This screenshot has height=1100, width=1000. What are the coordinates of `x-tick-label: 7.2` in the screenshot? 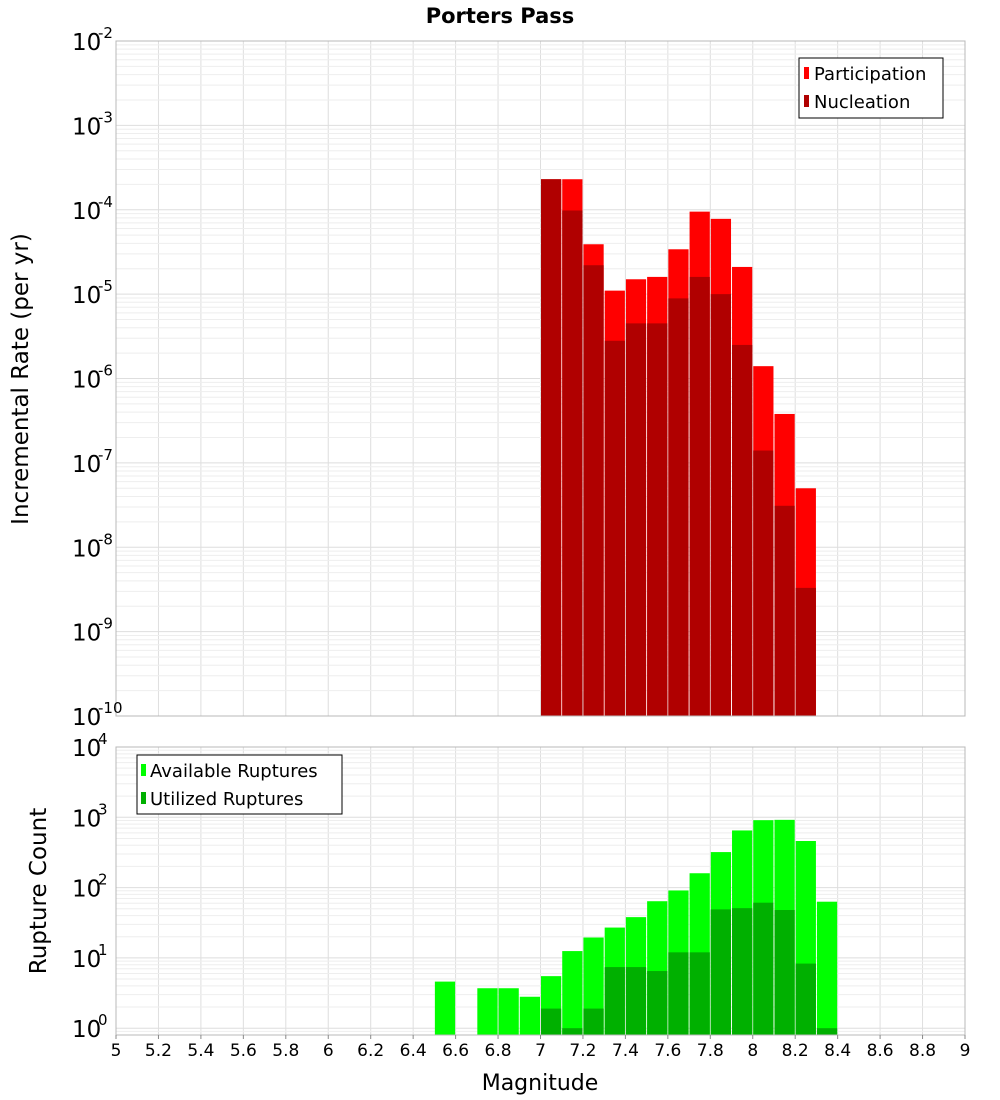 It's located at (582, 1051).